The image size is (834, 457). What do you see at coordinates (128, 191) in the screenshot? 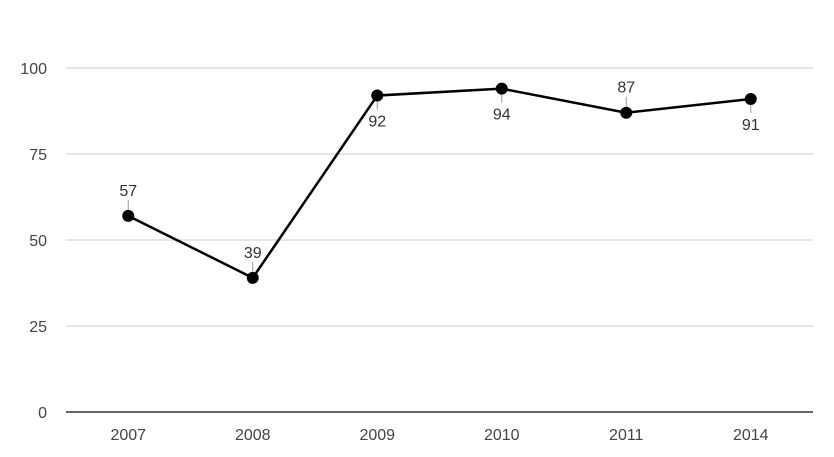
I see `data-label: 57` at bounding box center [128, 191].